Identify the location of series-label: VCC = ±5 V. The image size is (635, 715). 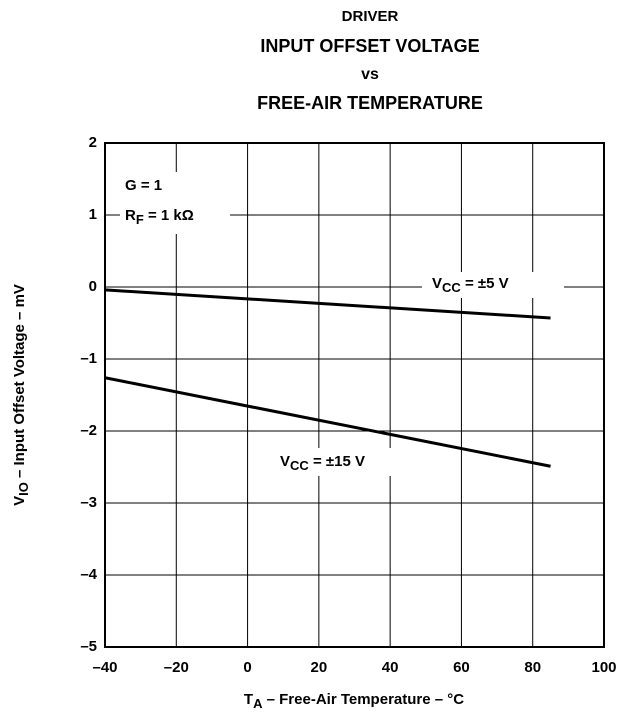
(470, 285).